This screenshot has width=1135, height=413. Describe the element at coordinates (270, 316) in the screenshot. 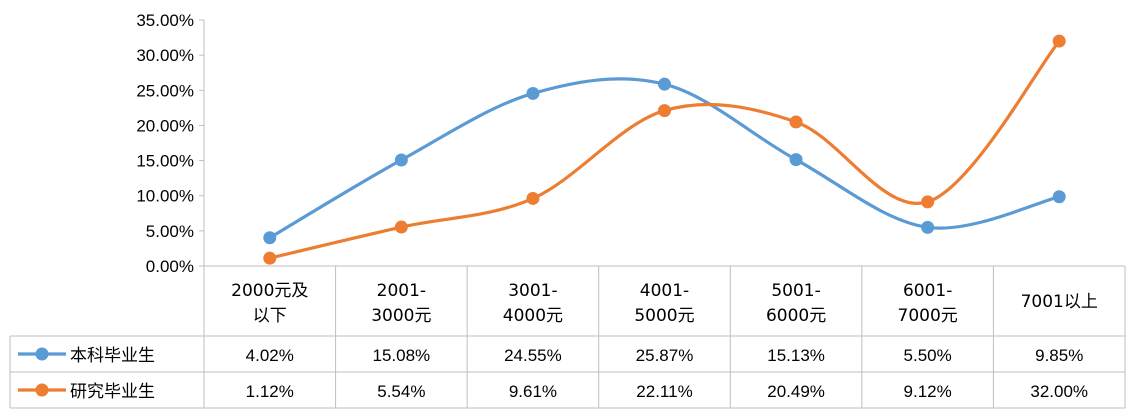

I see `category-label: 以下` at that location.